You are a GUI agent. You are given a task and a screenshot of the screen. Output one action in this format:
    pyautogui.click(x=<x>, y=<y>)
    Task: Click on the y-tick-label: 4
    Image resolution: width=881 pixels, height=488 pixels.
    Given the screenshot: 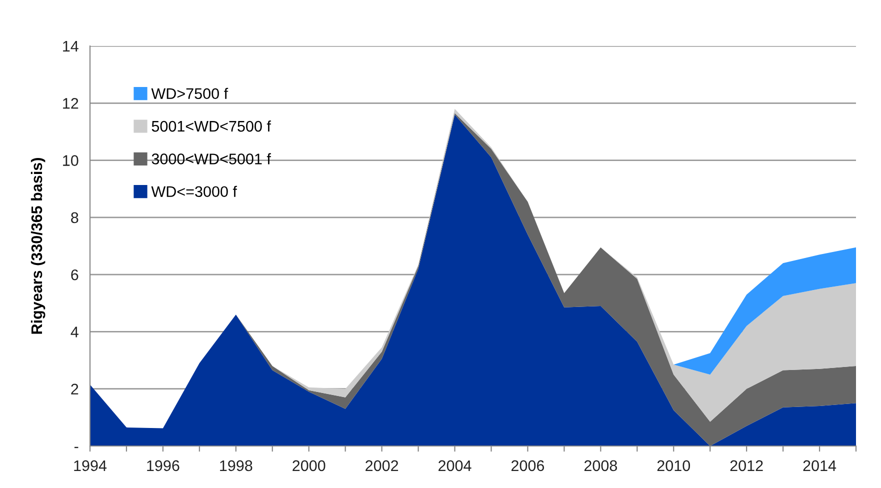 What is the action you would take?
    pyautogui.click(x=74, y=332)
    